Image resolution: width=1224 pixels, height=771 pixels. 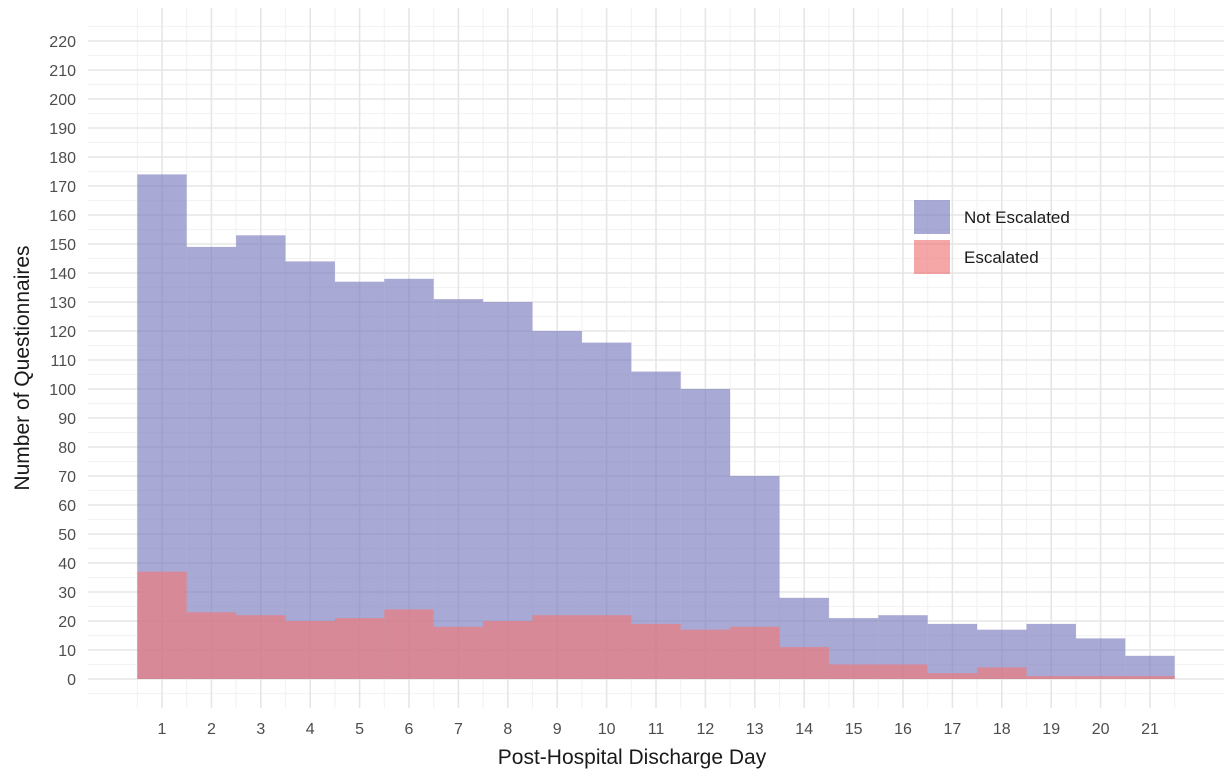 What do you see at coordinates (62, 332) in the screenshot?
I see `y-tick-label: 120` at bounding box center [62, 332].